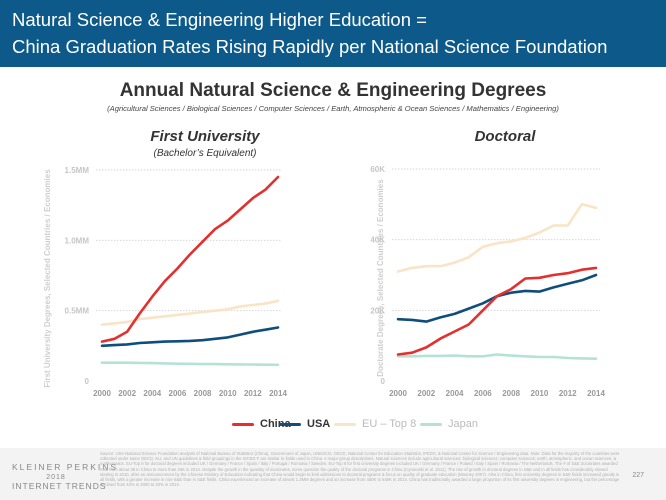  I want to click on legend-item-usa: USA, so click(304, 424).